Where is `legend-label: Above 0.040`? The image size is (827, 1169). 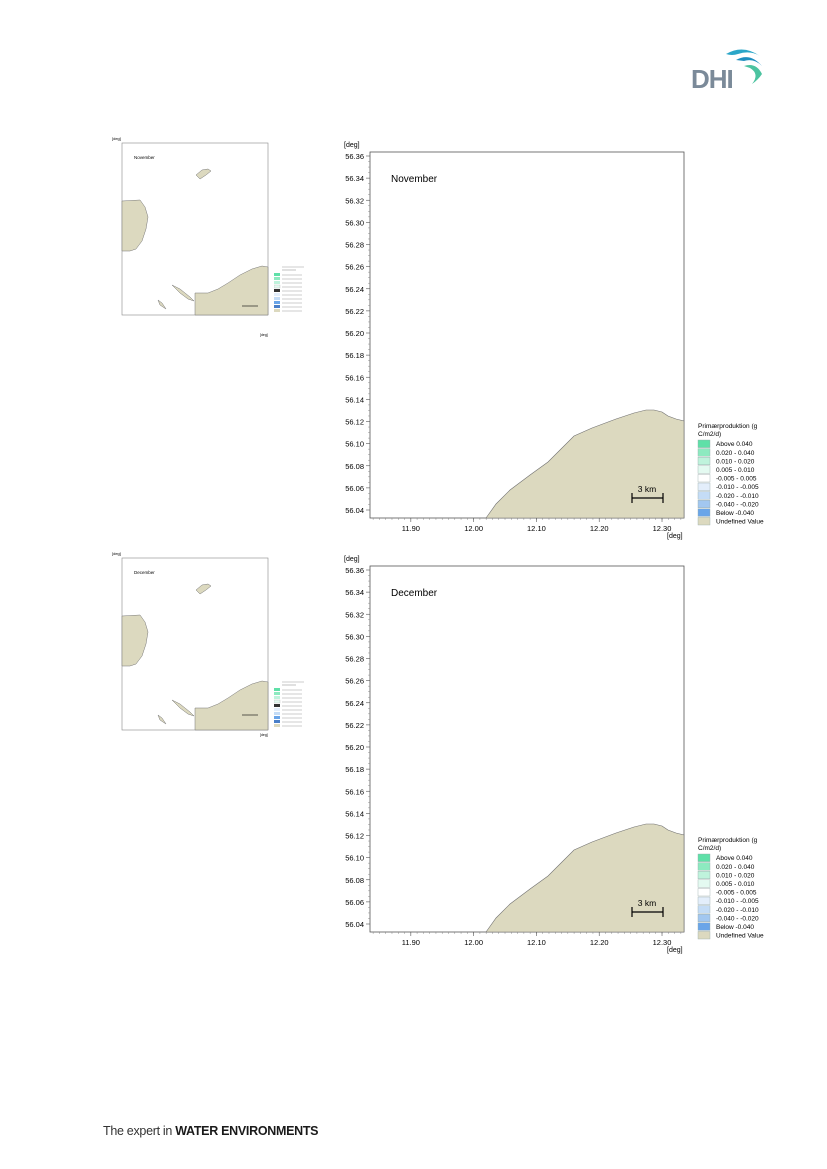 legend-label: Above 0.040 is located at coordinates (734, 858).